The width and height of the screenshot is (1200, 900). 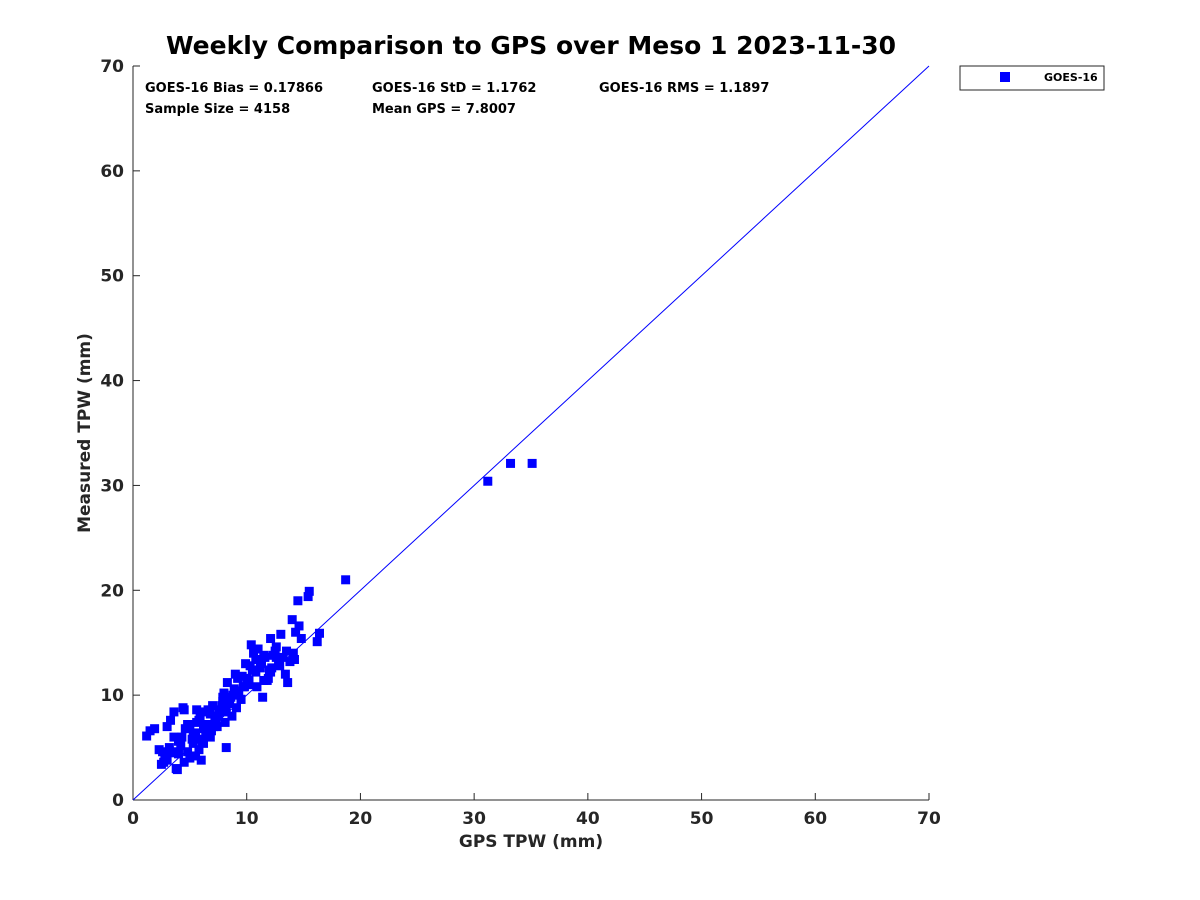 What do you see at coordinates (112, 172) in the screenshot?
I see `y-tick-label: 60` at bounding box center [112, 172].